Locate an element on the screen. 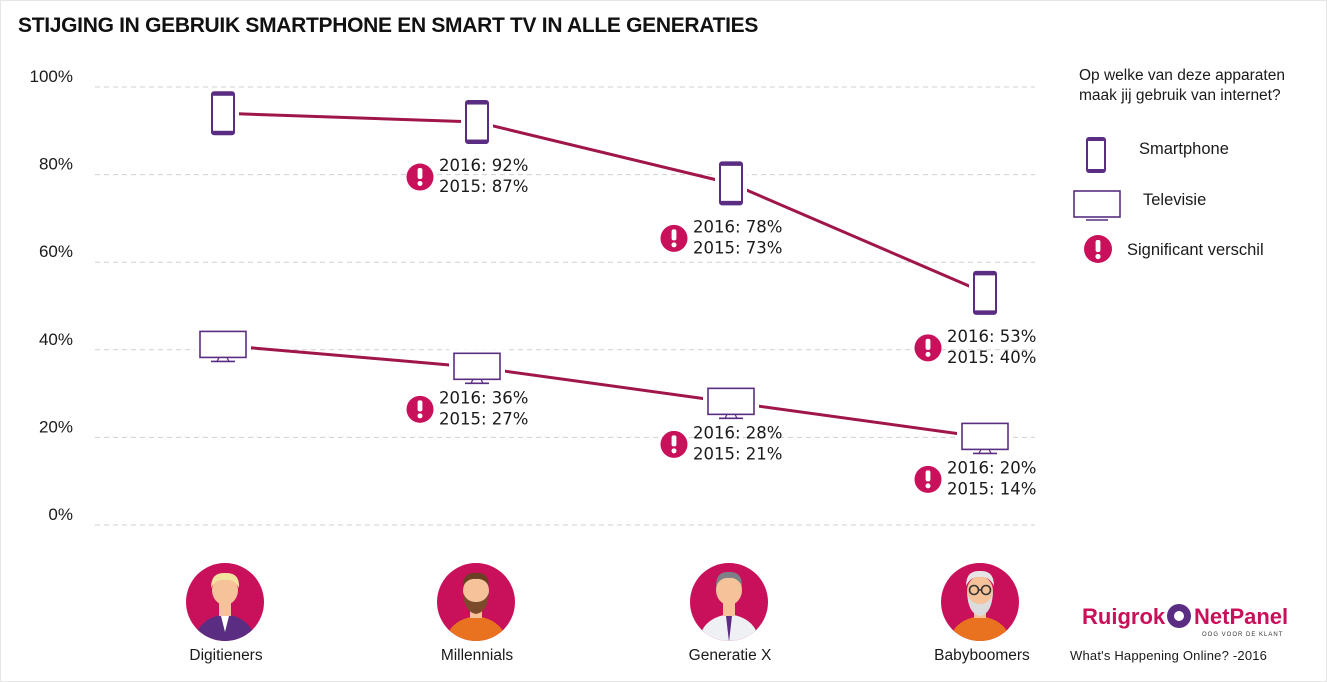 Image resolution: width=1327 pixels, height=682 pixels. legend-label-smartphone: Smartphone is located at coordinates (1184, 149).